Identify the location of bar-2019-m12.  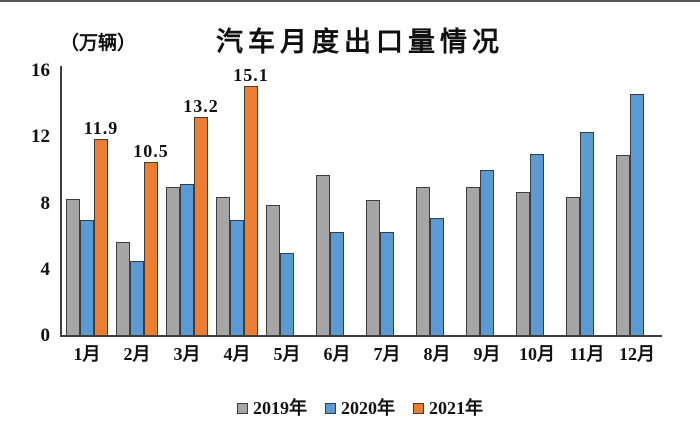
(623, 245).